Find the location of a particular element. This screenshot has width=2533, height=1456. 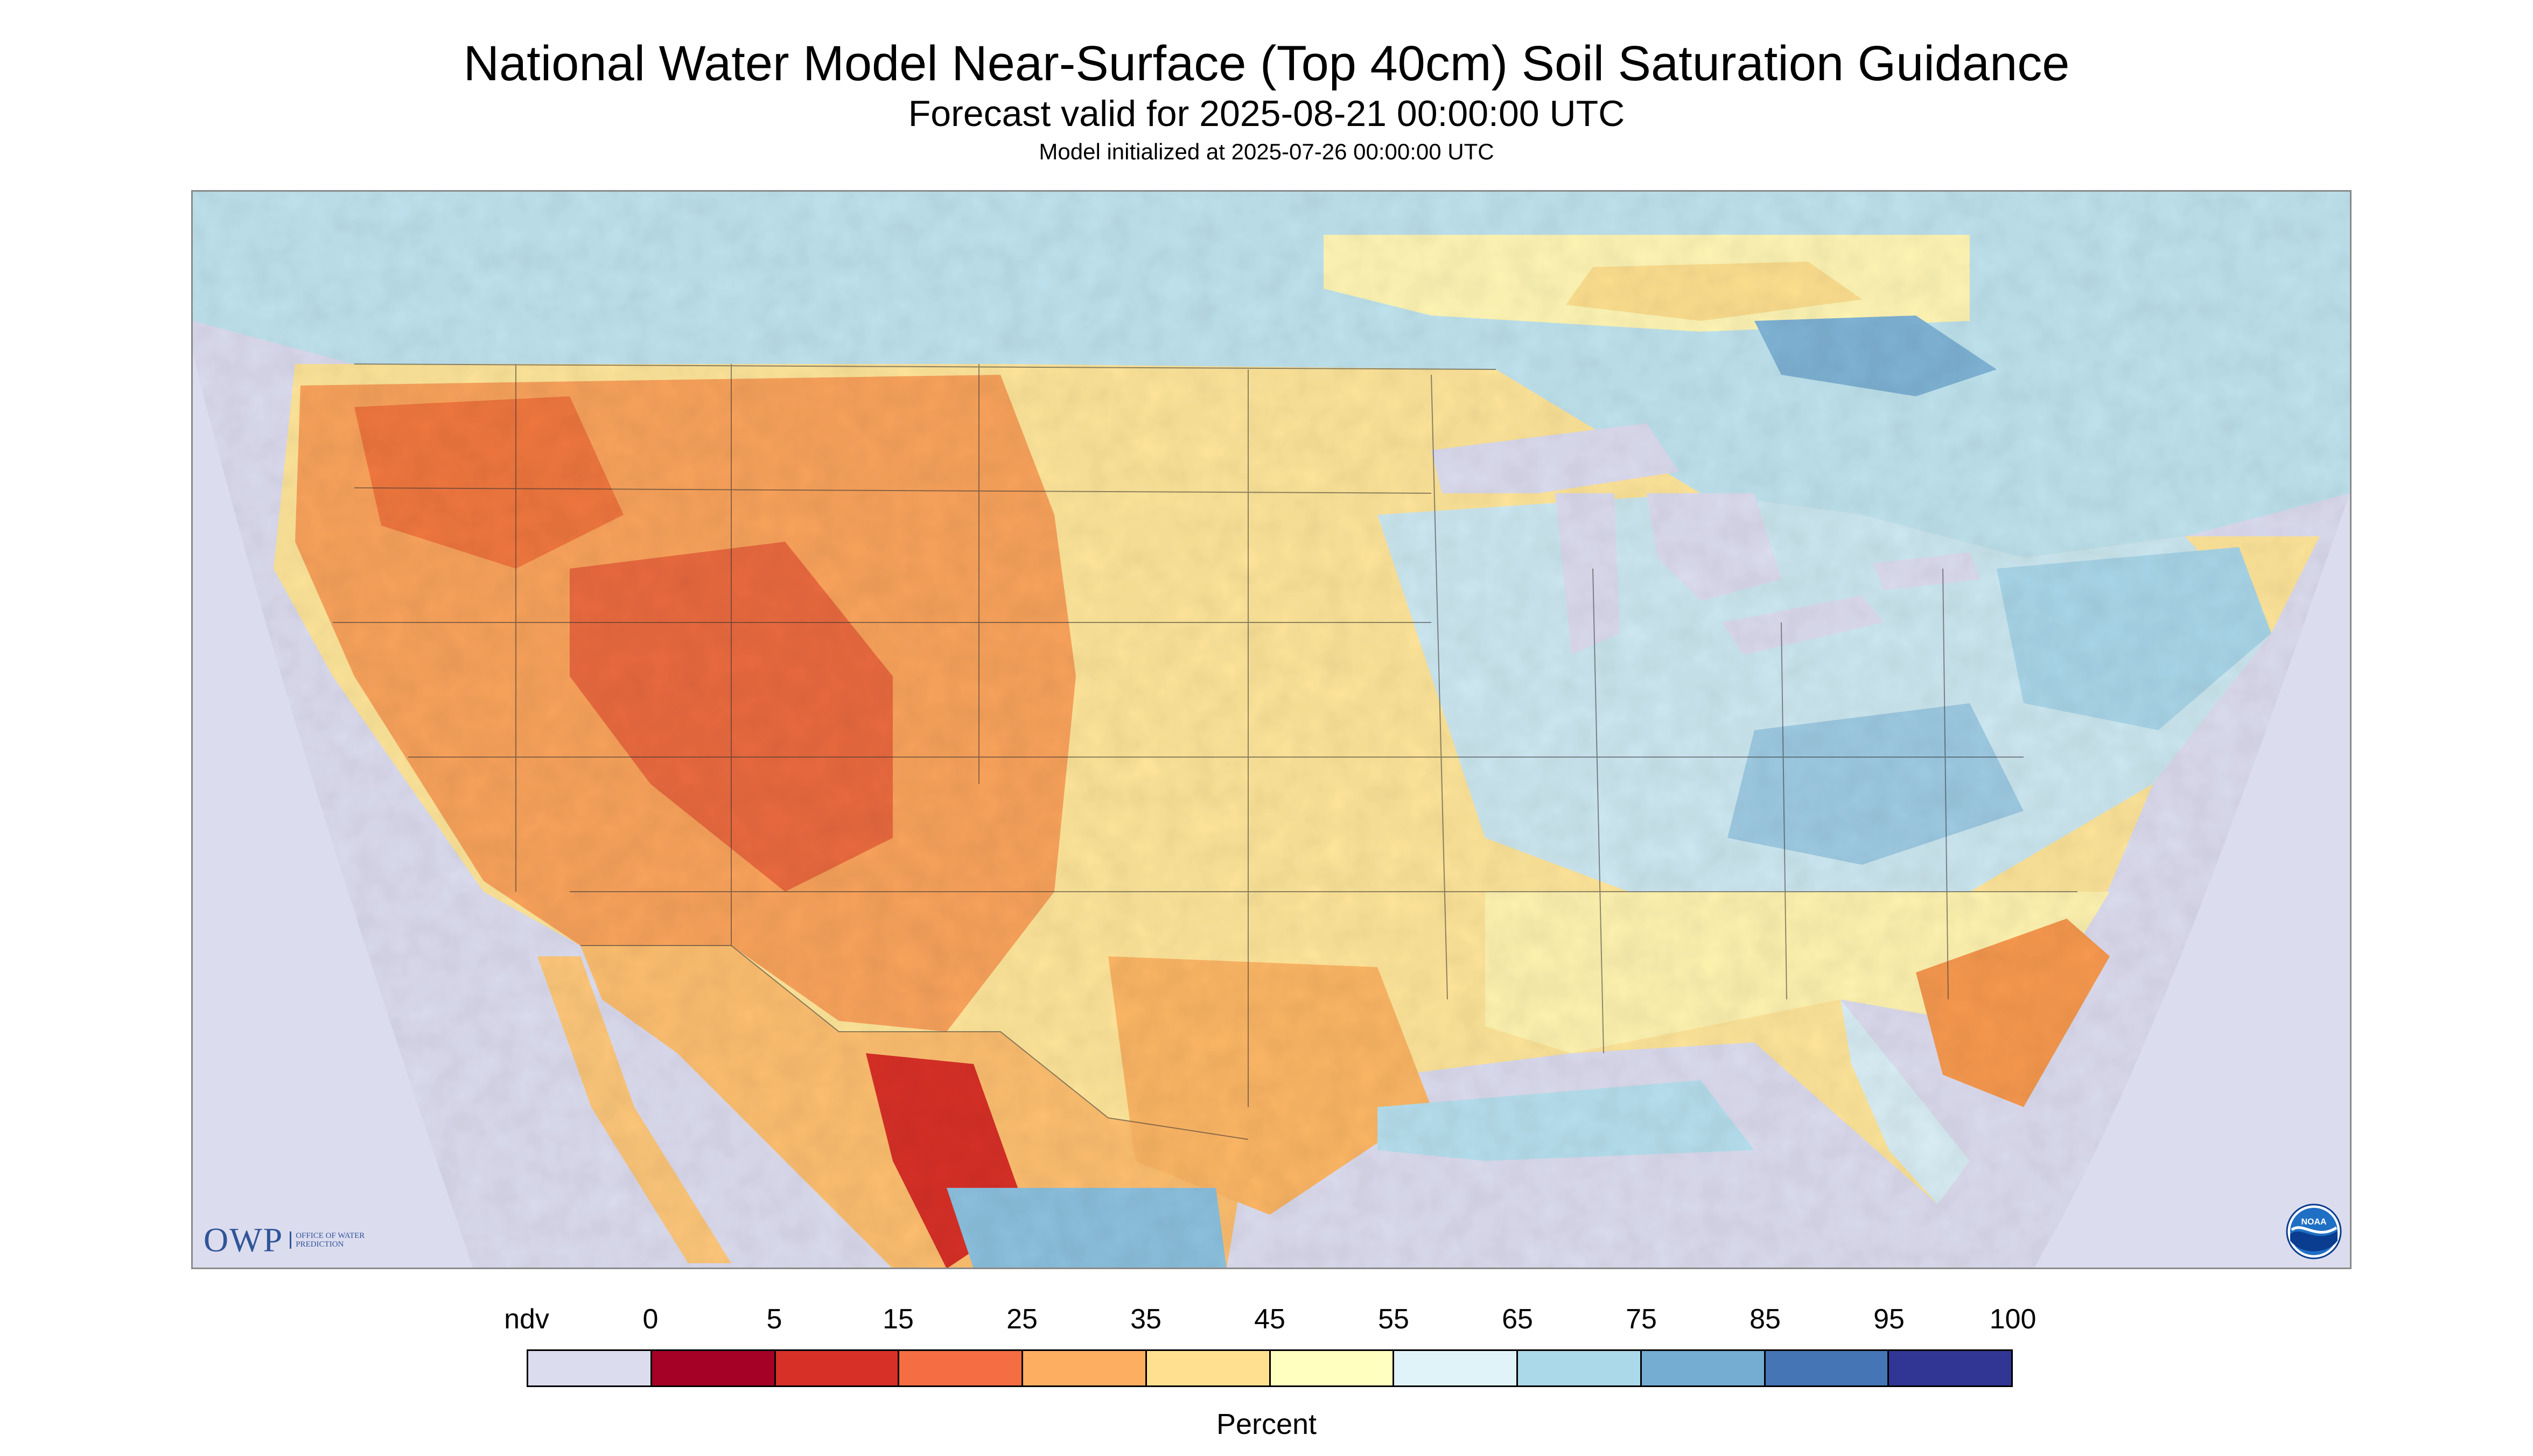

legend-tick-label: 85 is located at coordinates (1766, 1319).